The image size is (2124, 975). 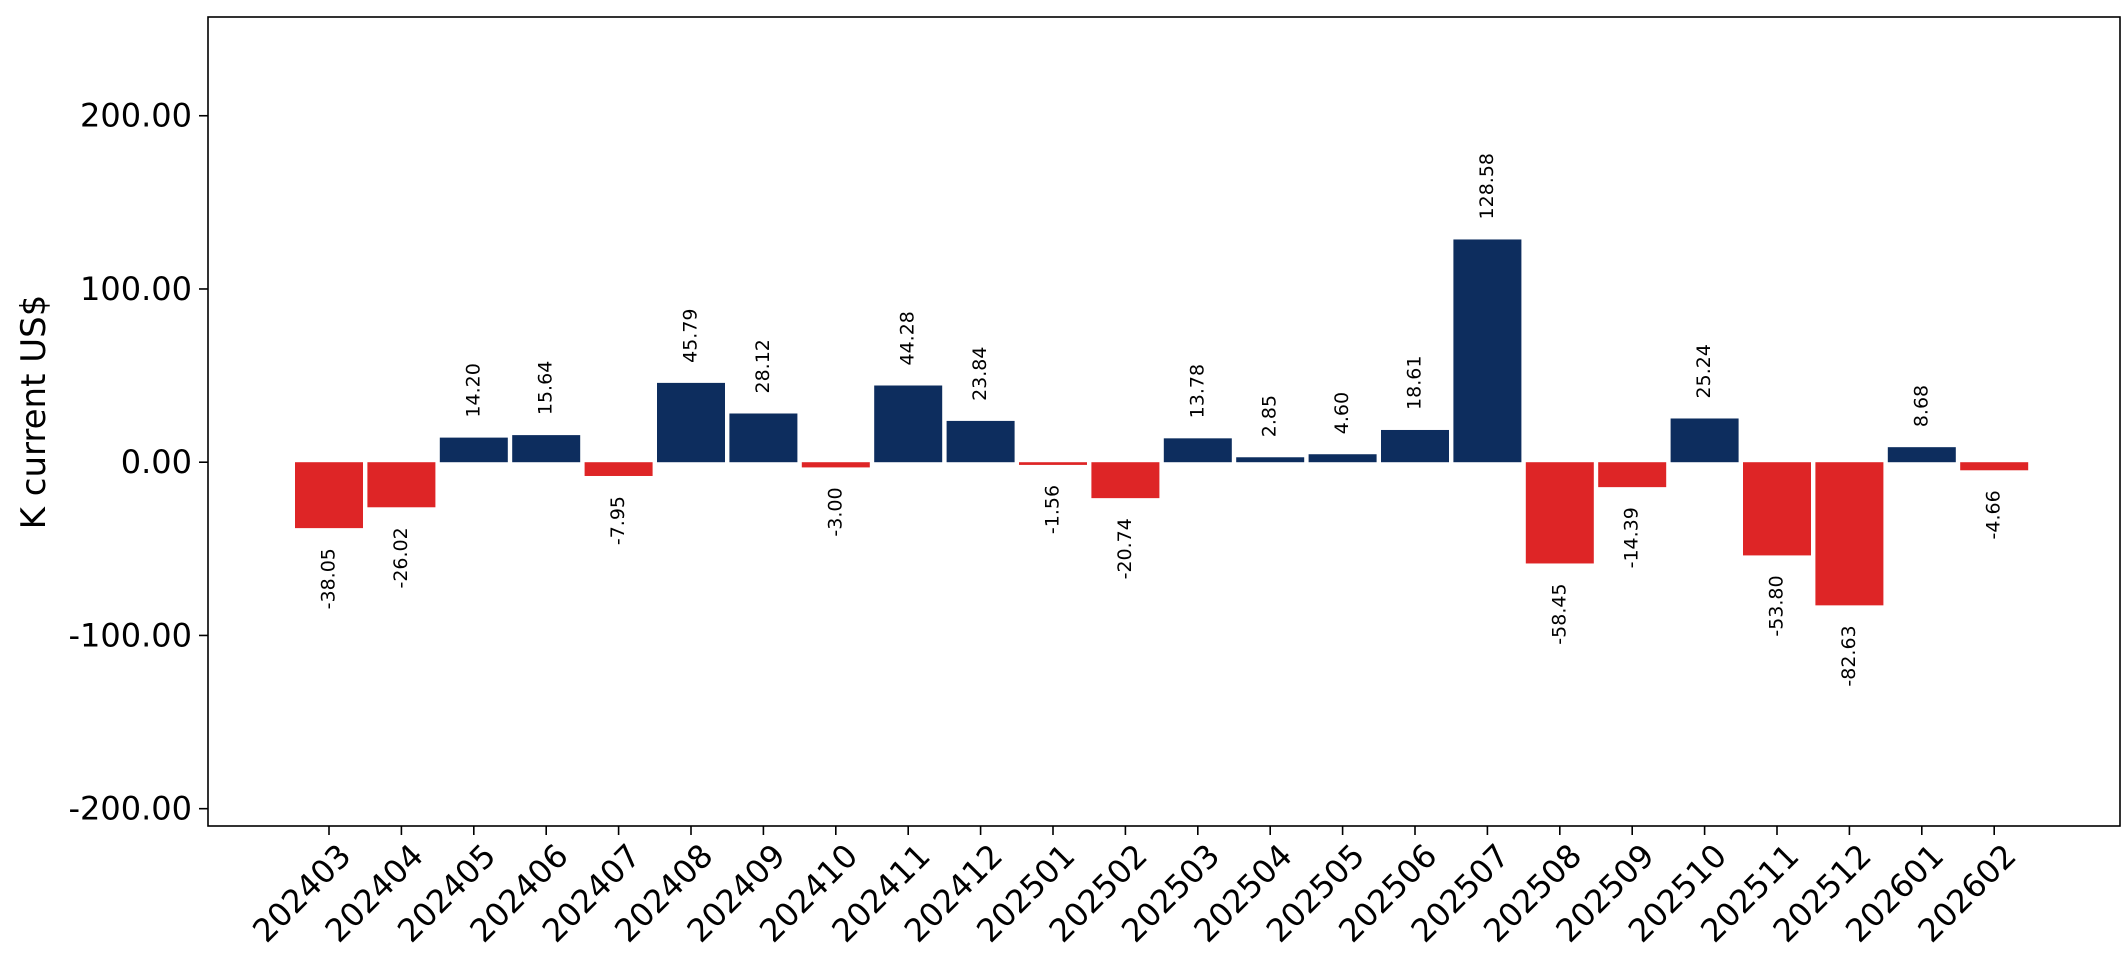 What do you see at coordinates (691, 335) in the screenshot?
I see `data-label: 45.79` at bounding box center [691, 335].